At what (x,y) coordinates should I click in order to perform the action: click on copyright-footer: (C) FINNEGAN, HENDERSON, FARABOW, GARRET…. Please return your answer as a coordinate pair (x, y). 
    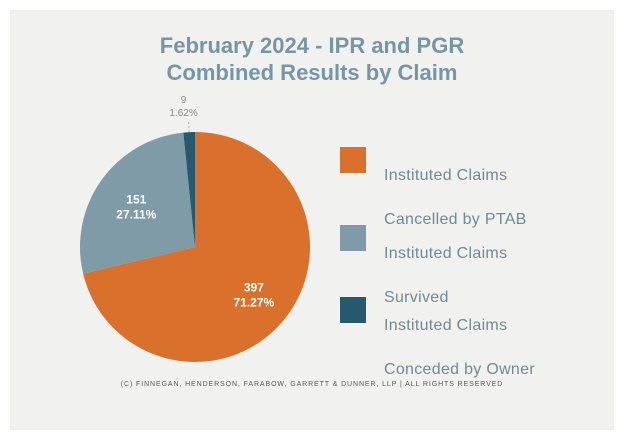
    Looking at the image, I should click on (312, 384).